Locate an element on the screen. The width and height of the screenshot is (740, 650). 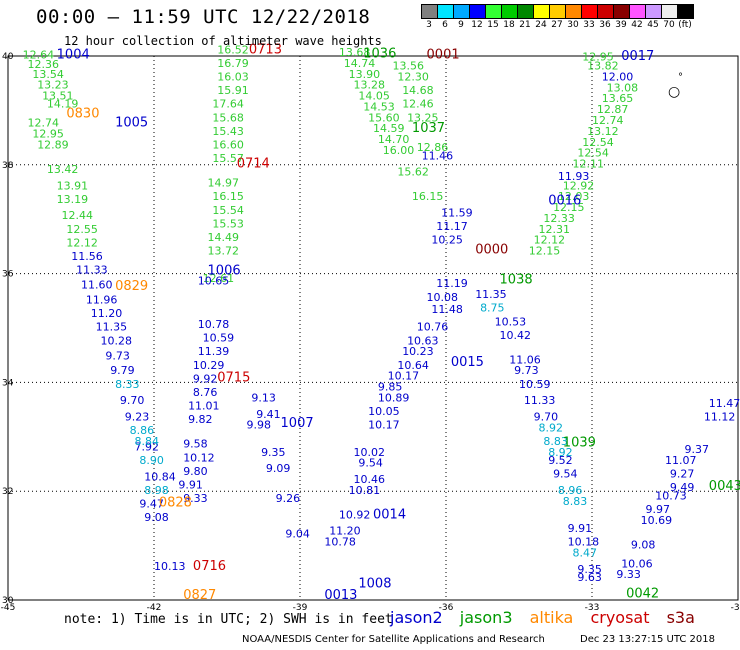
legend-swatches is located at coordinates (557, 11).